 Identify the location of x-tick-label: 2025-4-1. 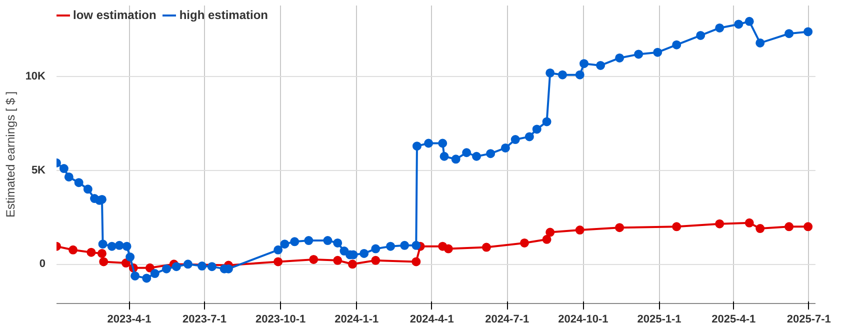
(734, 320).